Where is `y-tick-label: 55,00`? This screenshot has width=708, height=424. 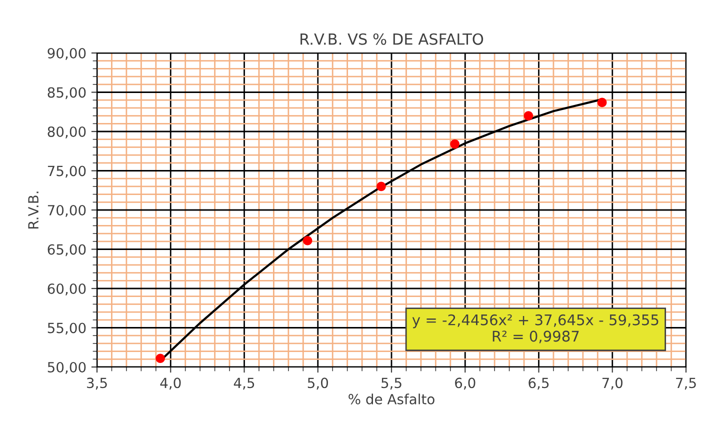
y-tick-label: 55,00 is located at coordinates (67, 328).